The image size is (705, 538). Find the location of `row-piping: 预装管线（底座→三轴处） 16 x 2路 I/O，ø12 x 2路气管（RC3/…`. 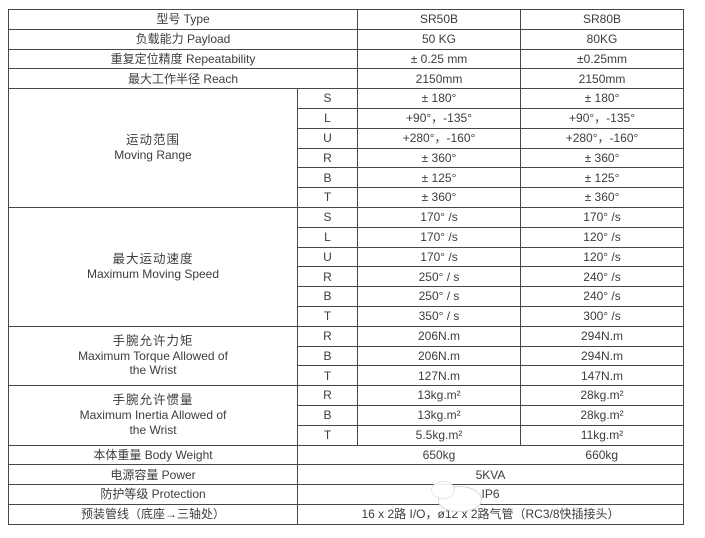

row-piping: 预装管线（底座→三轴处） 16 x 2路 I/O，ø12 x 2路气管（RC3/… is located at coordinates (346, 514).